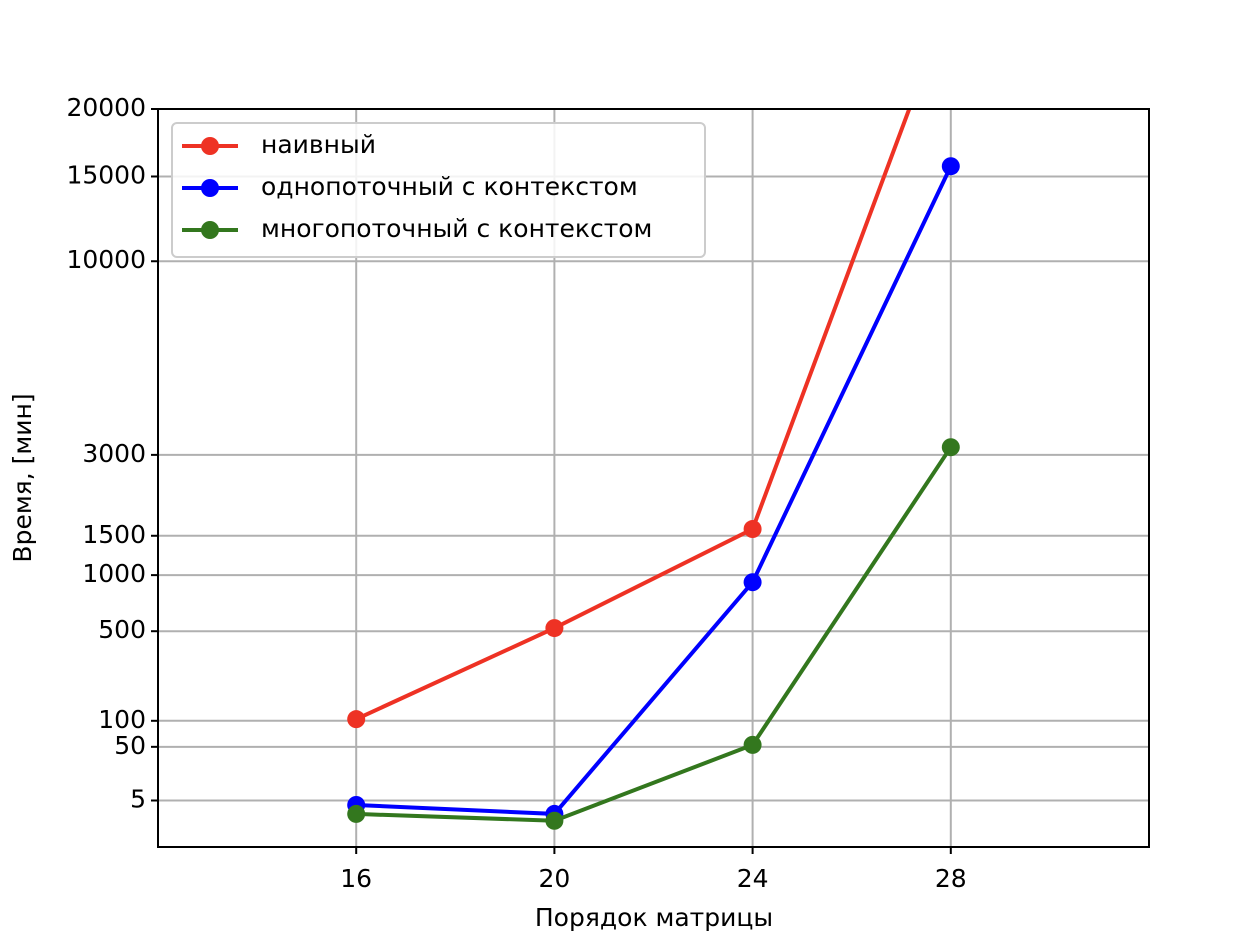 This screenshot has width=1254, height=942. Describe the element at coordinates (22, 477) in the screenshot. I see `y-axis-label: Время, [мин]` at that location.